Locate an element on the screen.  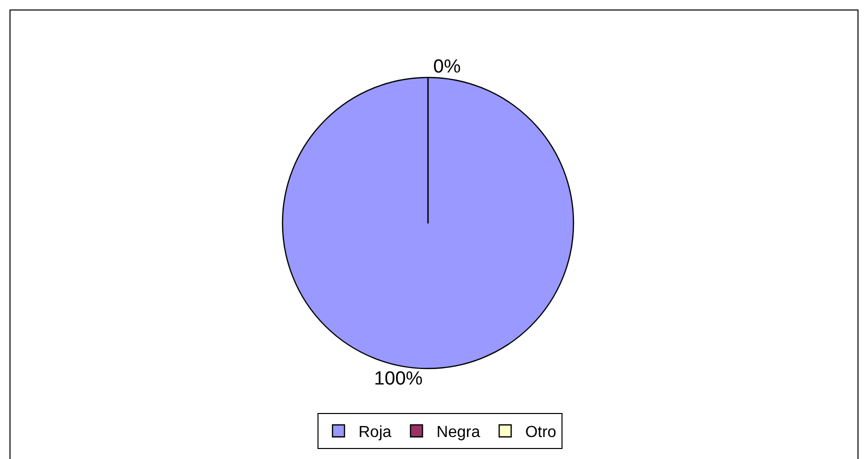
legend-label: Otro is located at coordinates (540, 433).